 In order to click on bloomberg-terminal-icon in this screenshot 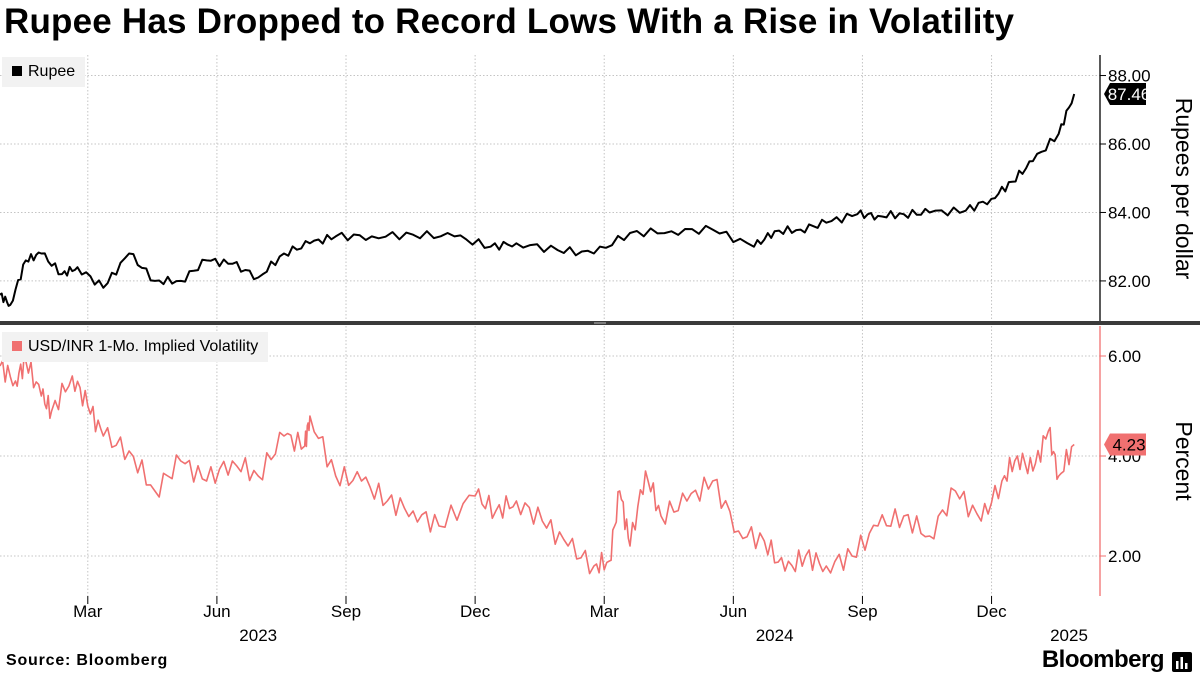, I will do `click(1182, 662)`.